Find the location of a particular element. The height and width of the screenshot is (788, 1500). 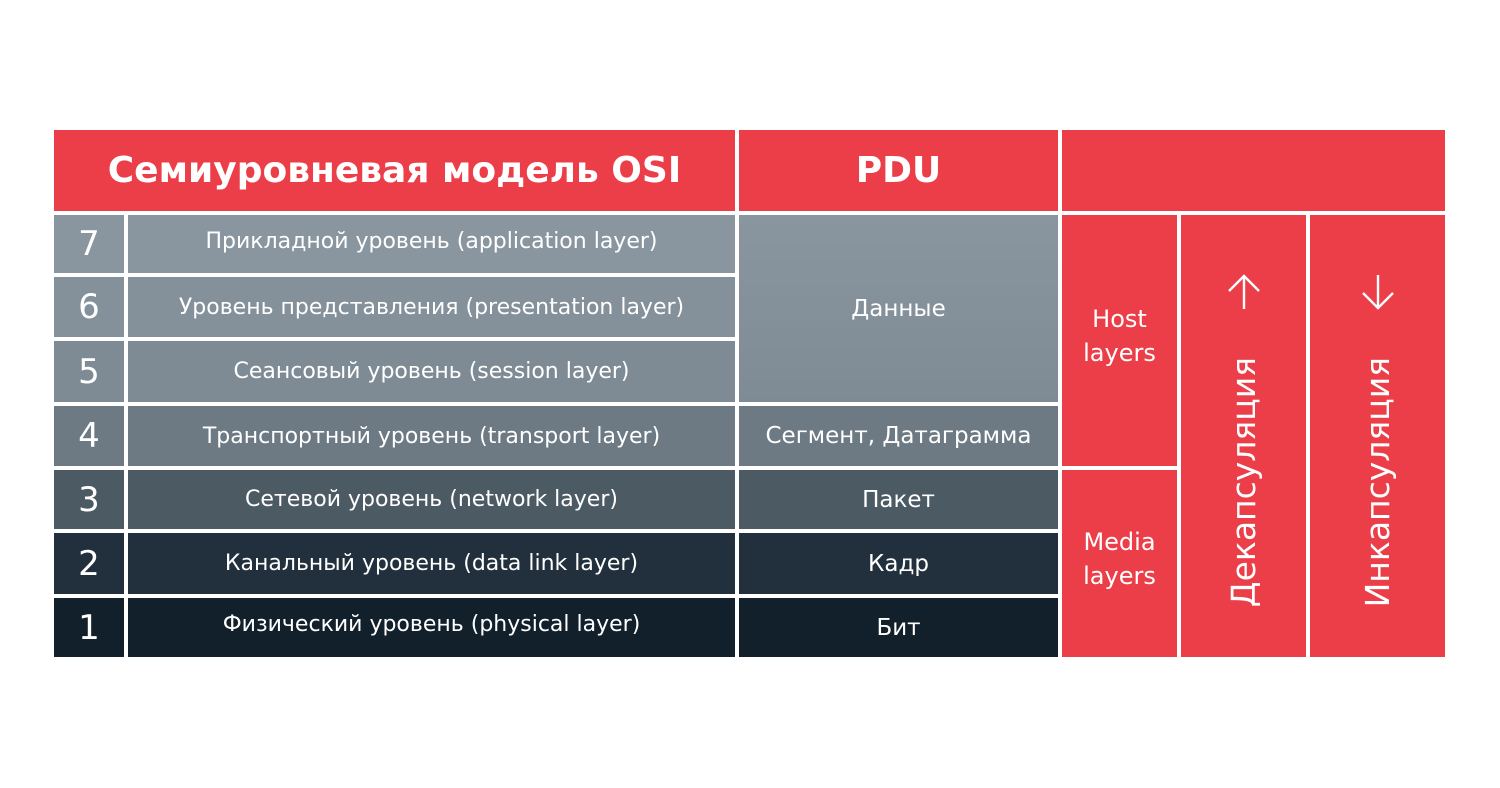

layer-number-text: 2 is located at coordinates (89, 563).